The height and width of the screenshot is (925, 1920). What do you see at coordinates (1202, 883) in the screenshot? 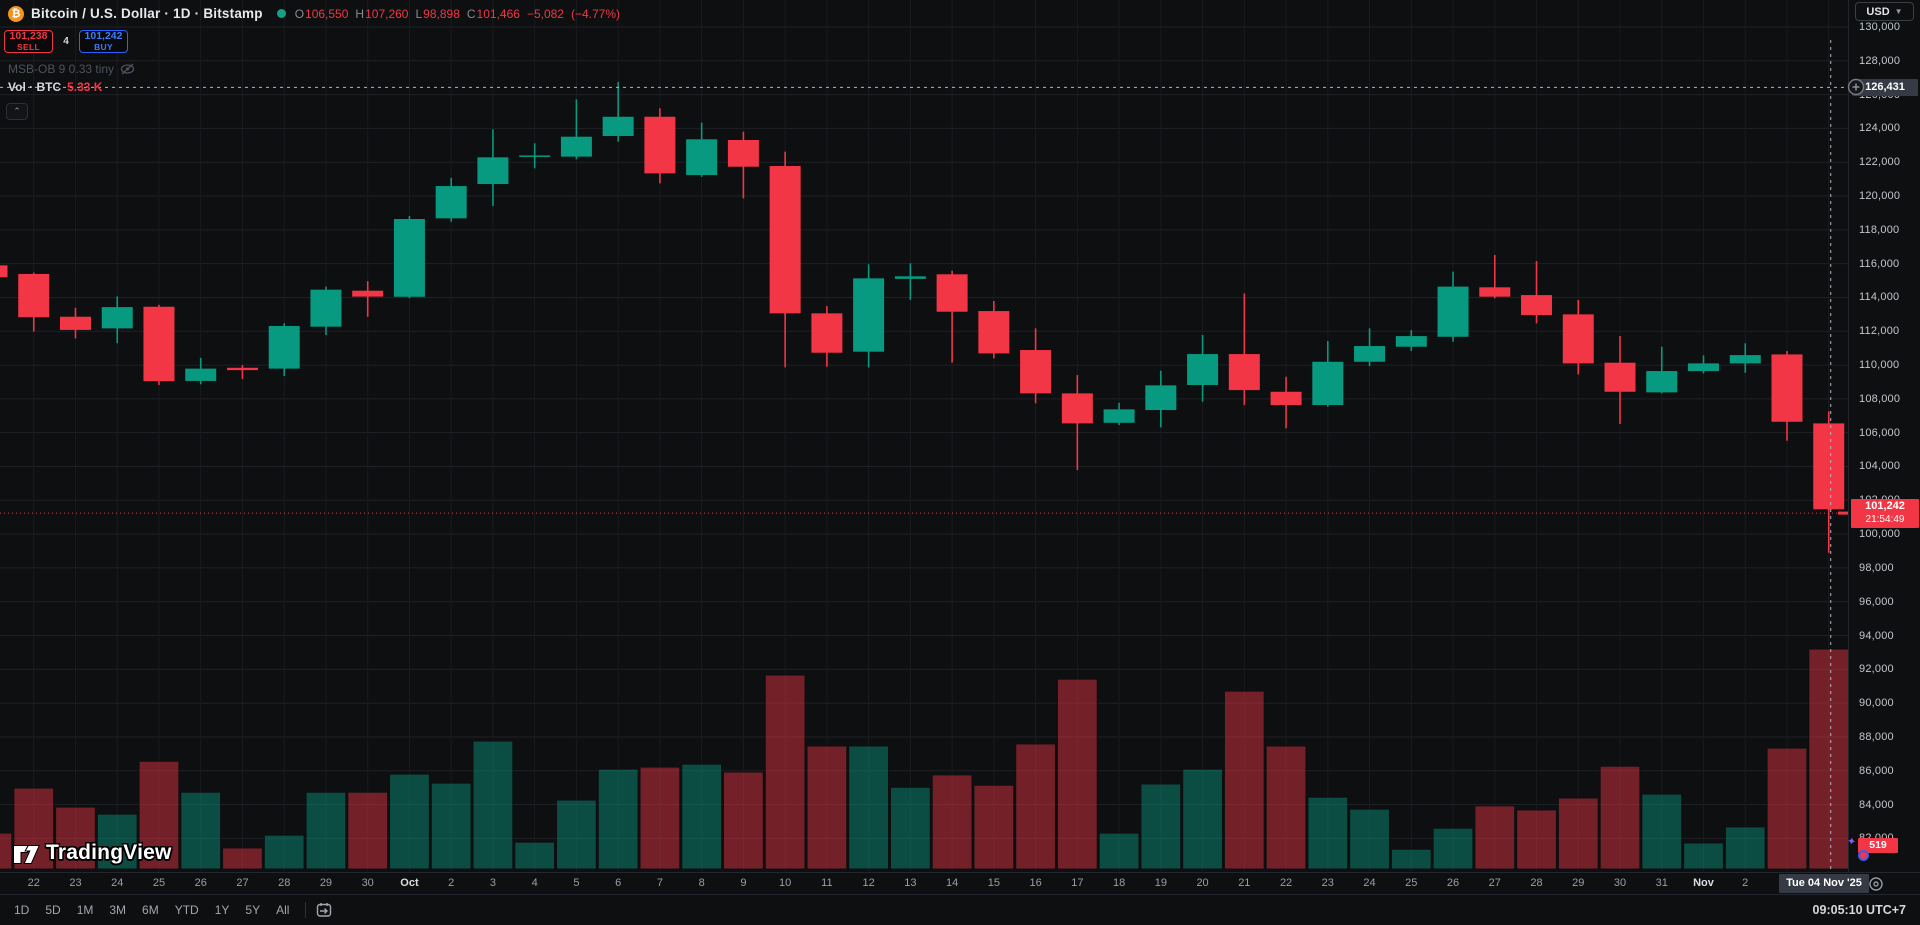
I see `date-tick-label: 20` at bounding box center [1202, 883].